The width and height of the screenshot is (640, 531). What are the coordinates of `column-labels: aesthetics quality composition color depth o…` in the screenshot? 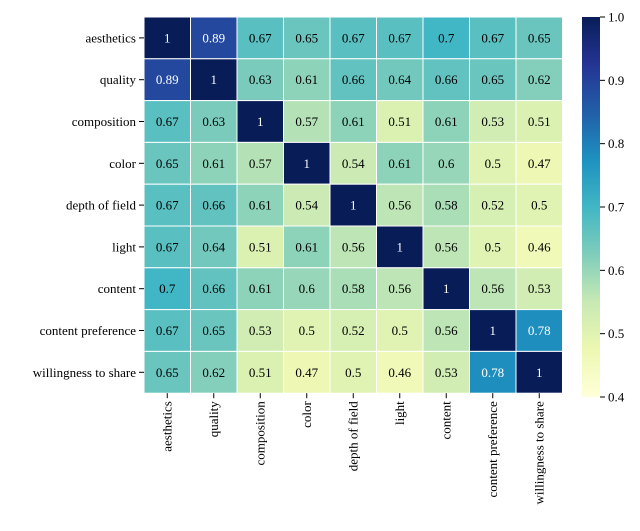 It's located at (353, 448).